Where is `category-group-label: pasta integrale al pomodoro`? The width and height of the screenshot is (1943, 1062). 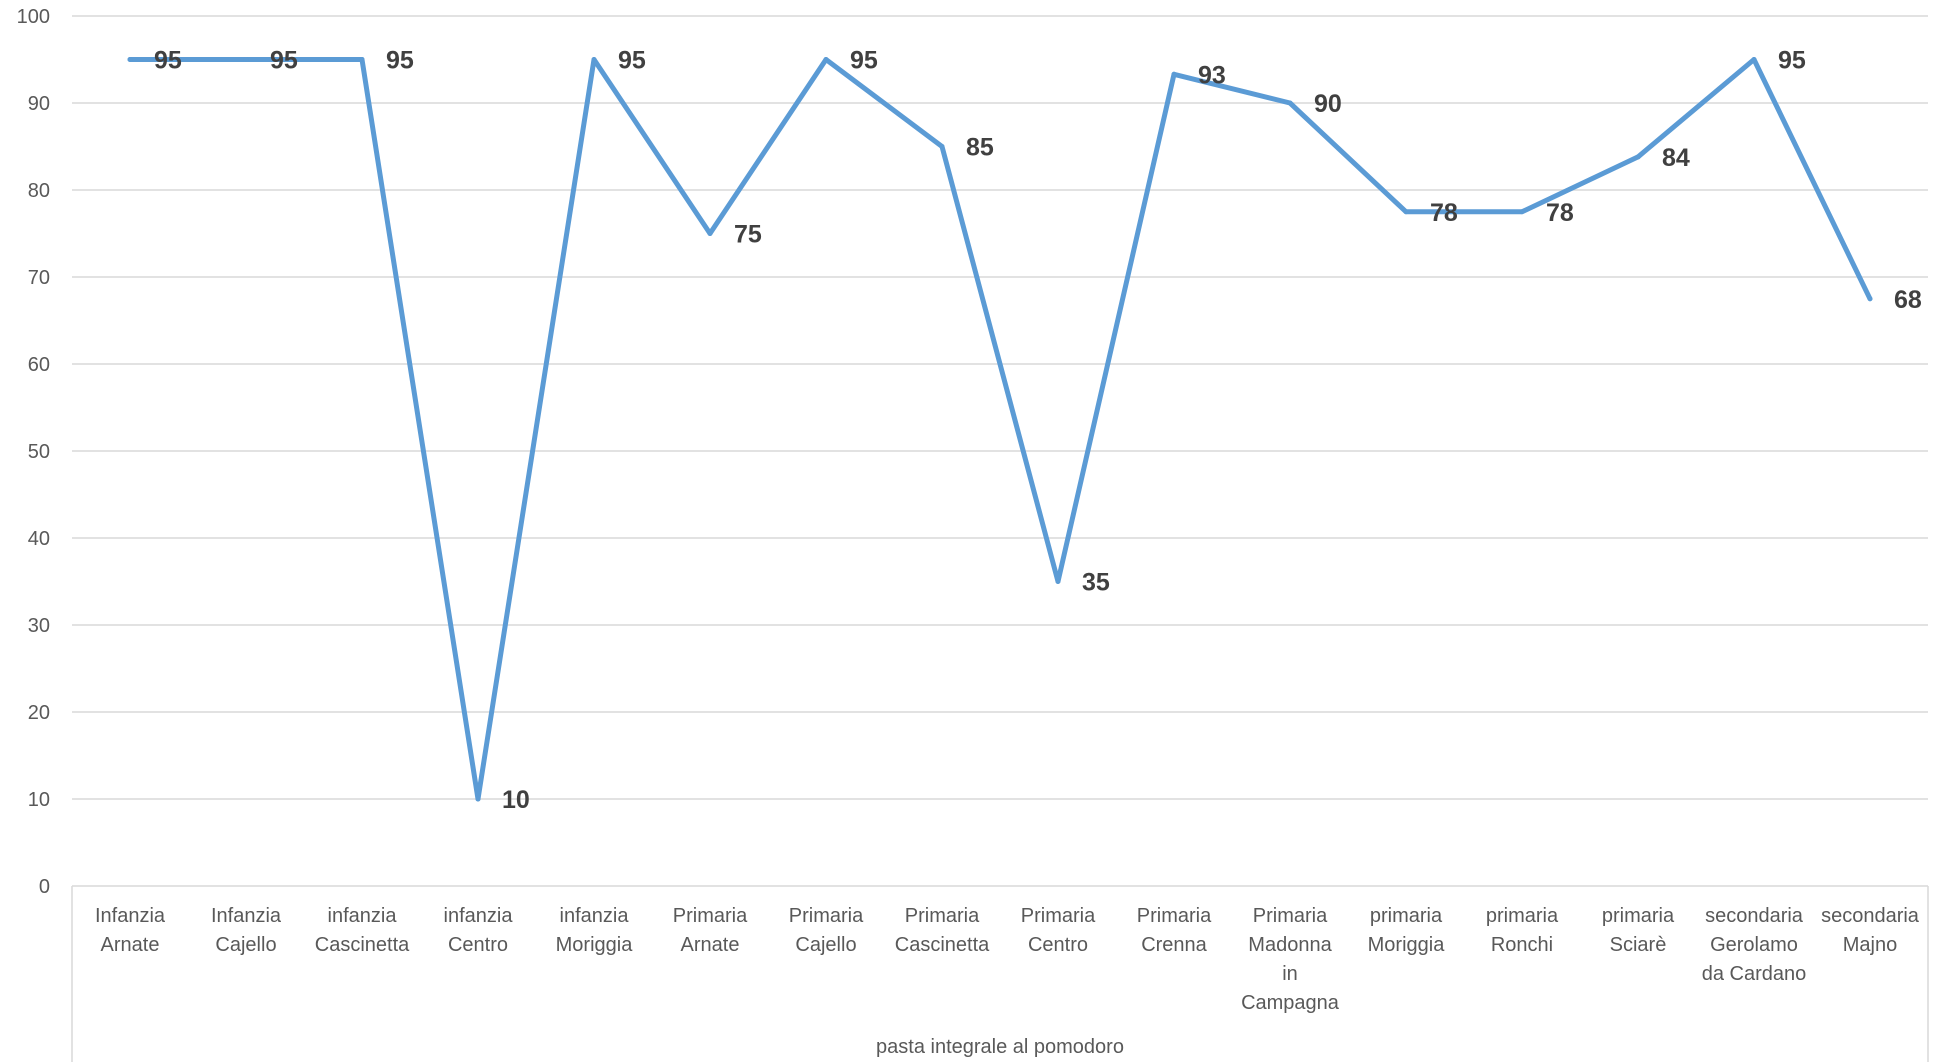 category-group-label: pasta integrale al pomodoro is located at coordinates (1000, 1047).